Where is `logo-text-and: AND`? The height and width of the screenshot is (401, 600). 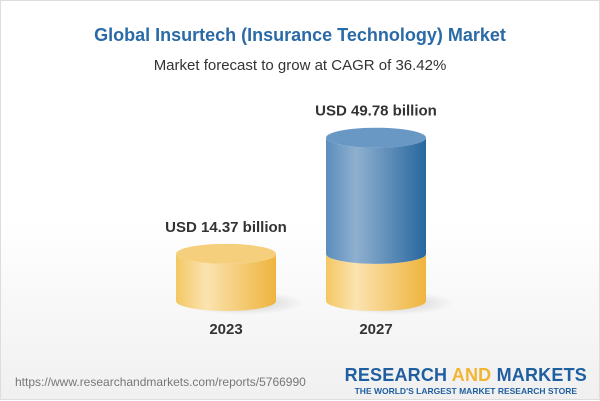
logo-text-and: AND is located at coordinates (471, 375).